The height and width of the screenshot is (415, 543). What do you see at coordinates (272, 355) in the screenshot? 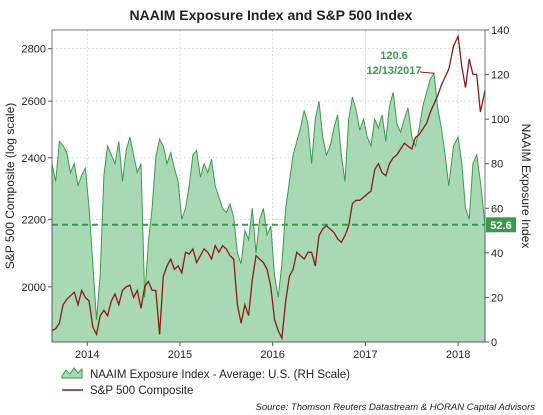
I see `x-tick-label: 2016` at bounding box center [272, 355].